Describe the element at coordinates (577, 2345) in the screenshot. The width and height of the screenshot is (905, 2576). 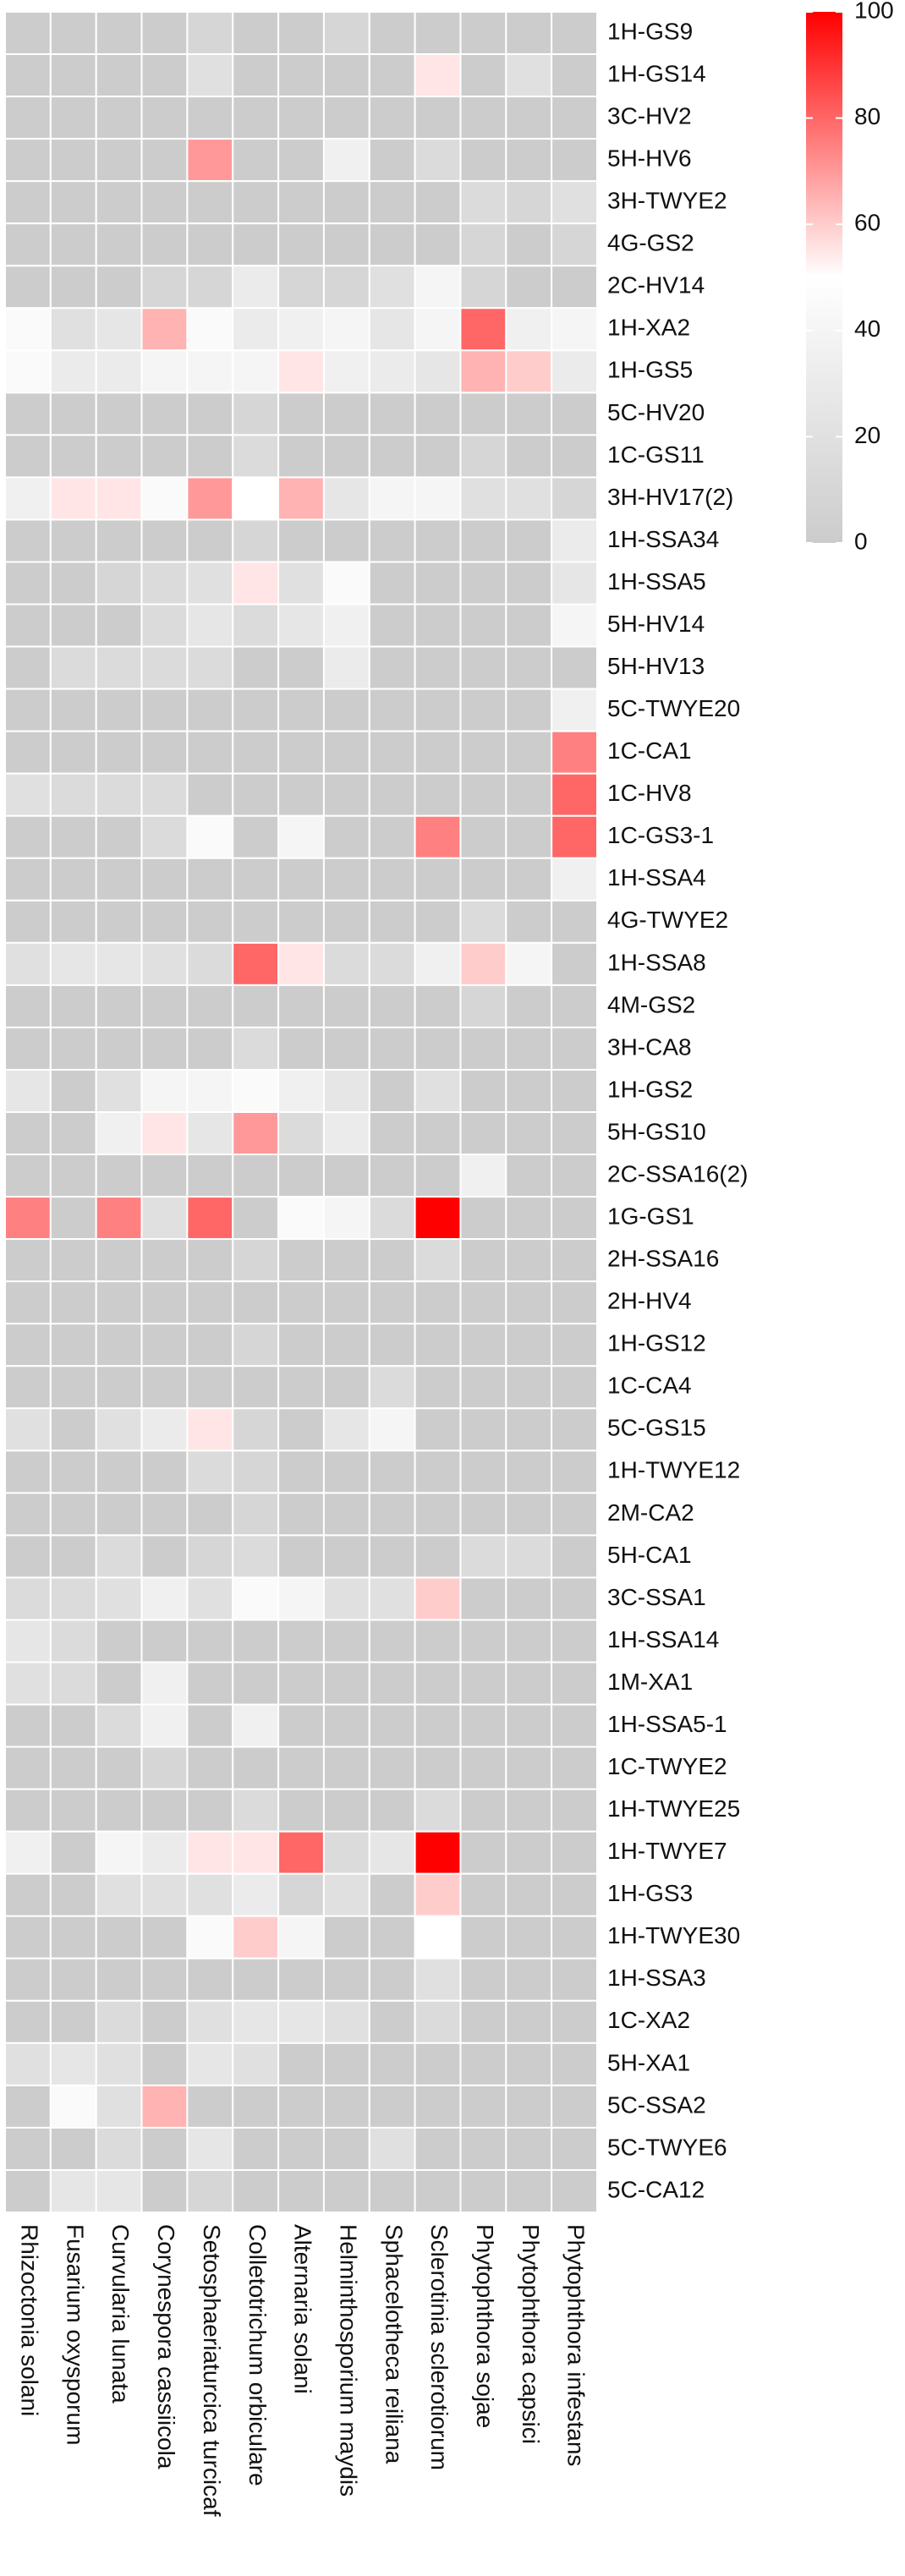
I see `column-label: Phytophthora infestans` at that location.